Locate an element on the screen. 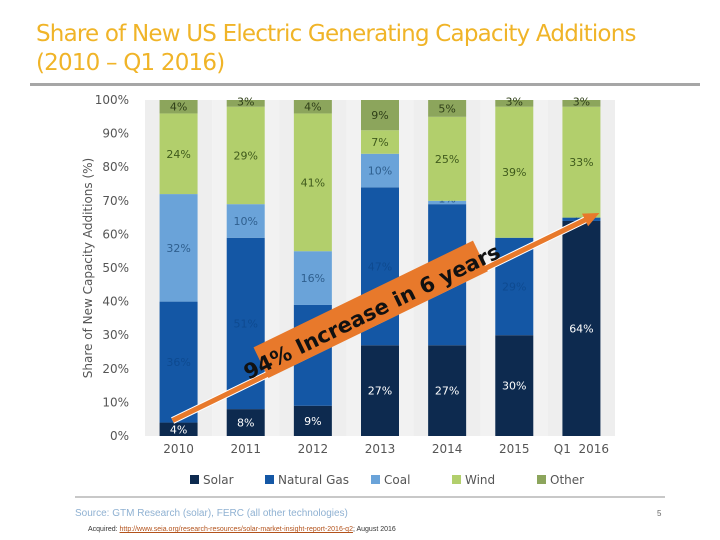 Image resolution: width=720 pixels, height=540 pixels. data-label: 24% is located at coordinates (178, 154).